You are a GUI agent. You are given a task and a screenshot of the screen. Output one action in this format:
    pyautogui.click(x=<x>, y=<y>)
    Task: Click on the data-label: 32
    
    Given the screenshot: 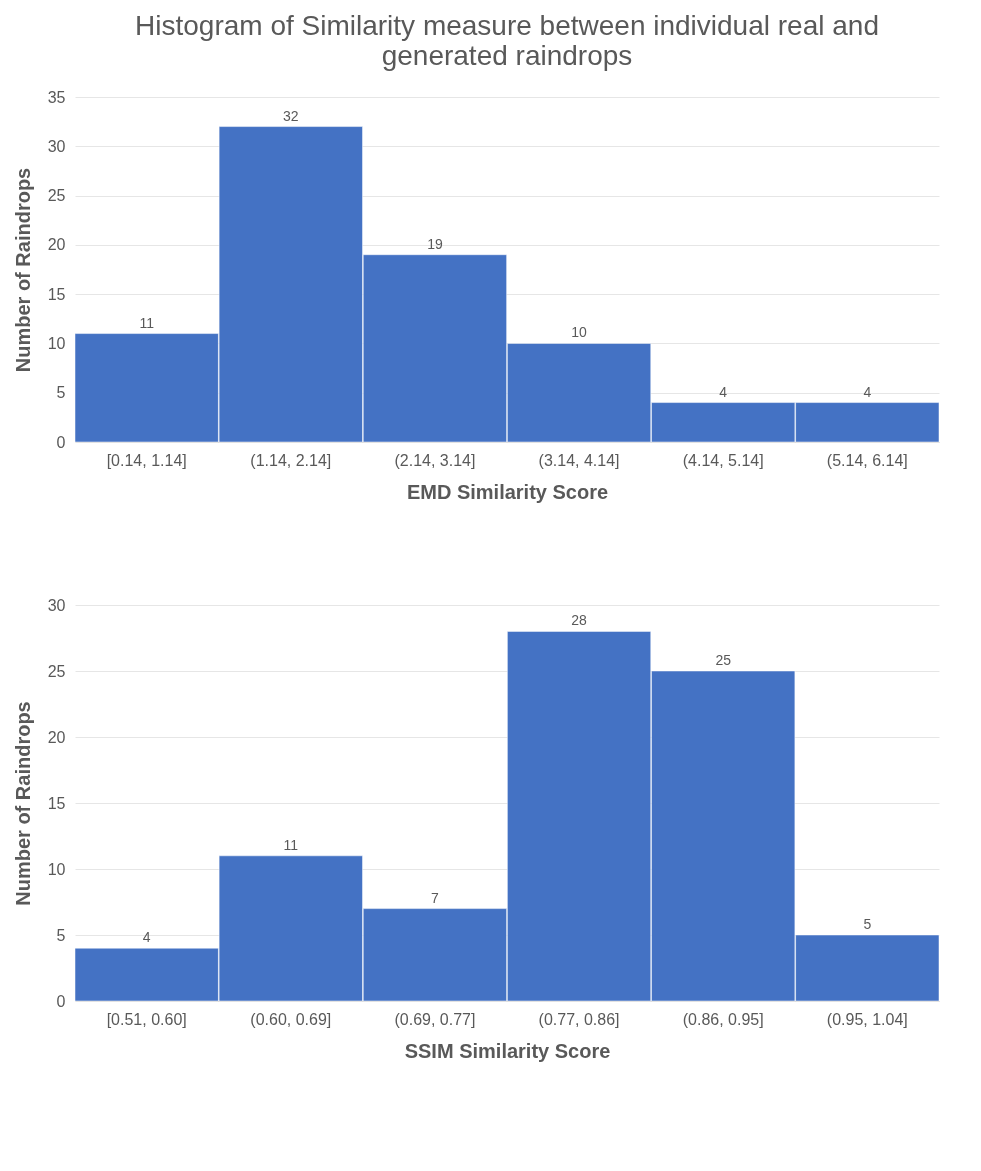 What is the action you would take?
    pyautogui.click(x=291, y=115)
    